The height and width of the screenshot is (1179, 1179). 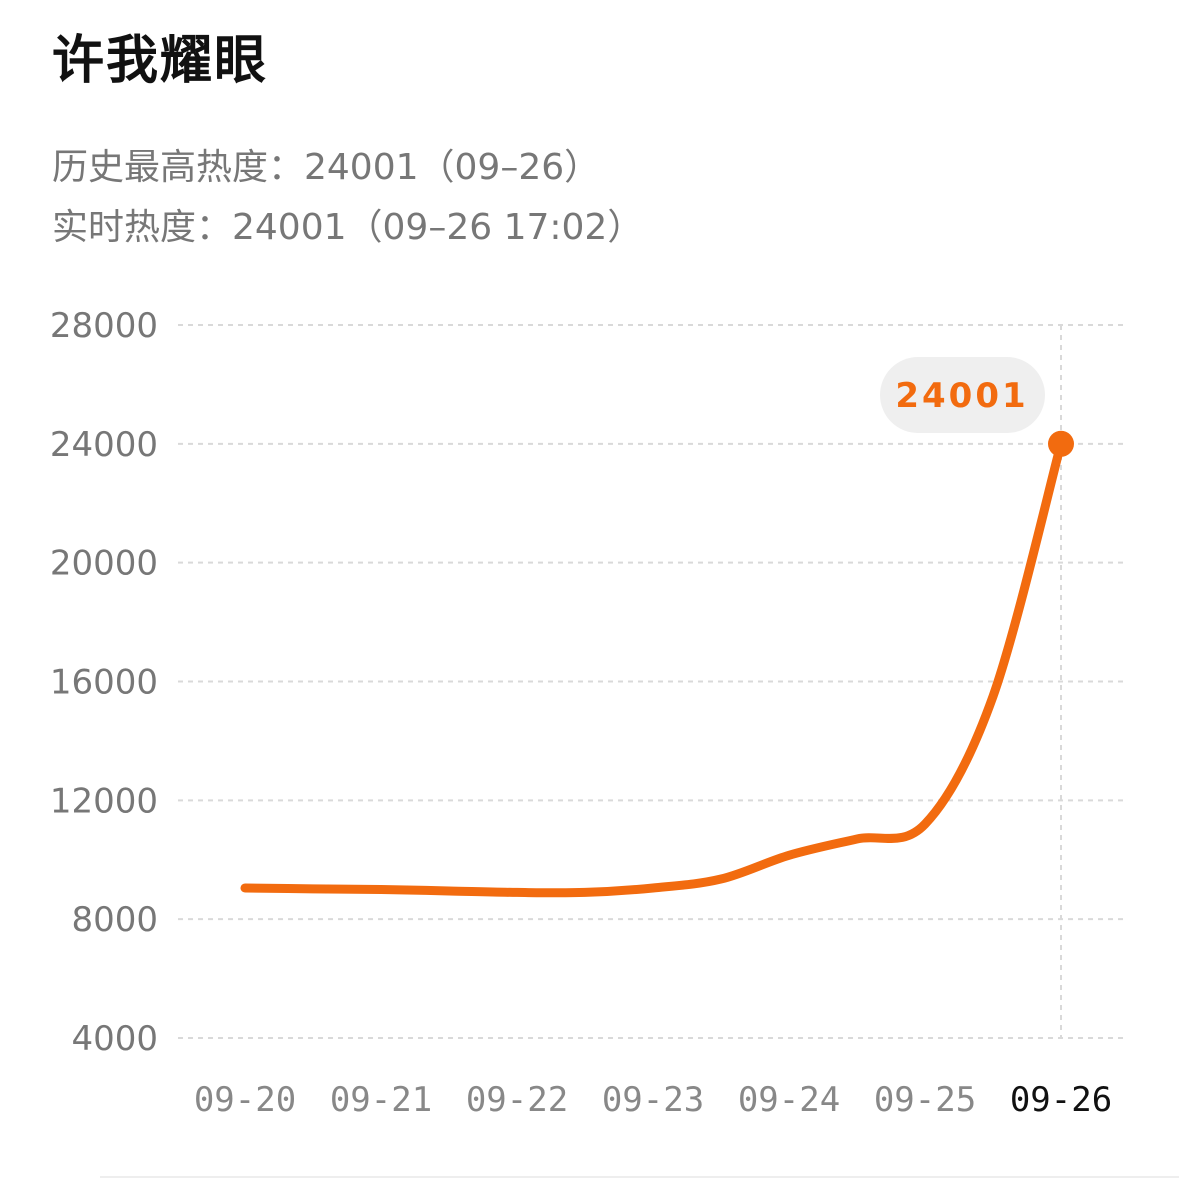 I want to click on x-tick-label: 09-23, so click(x=653, y=1100).